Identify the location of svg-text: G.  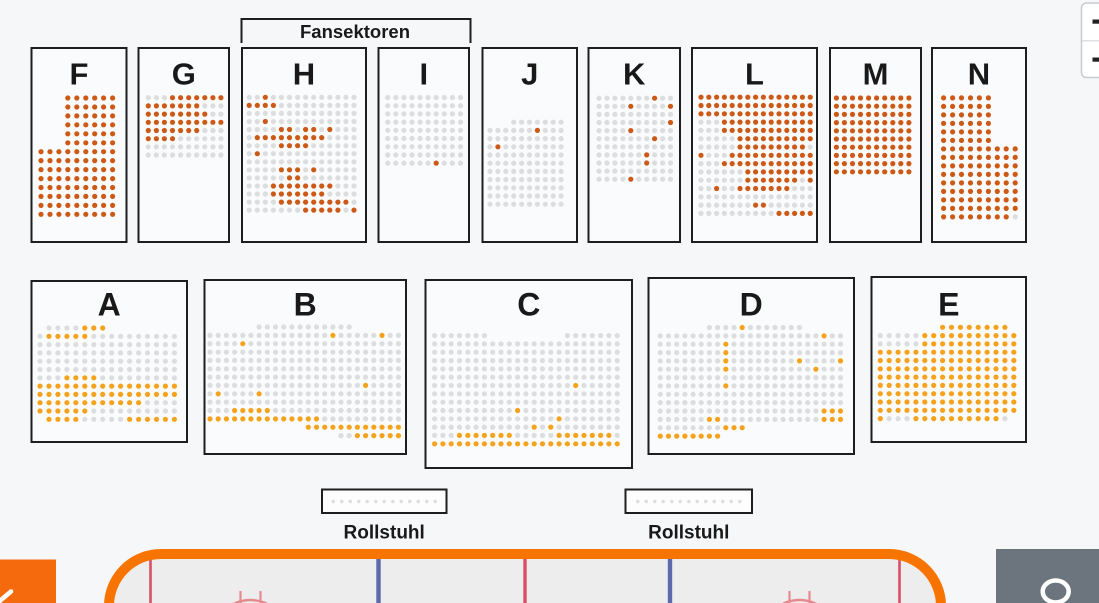
(184, 74).